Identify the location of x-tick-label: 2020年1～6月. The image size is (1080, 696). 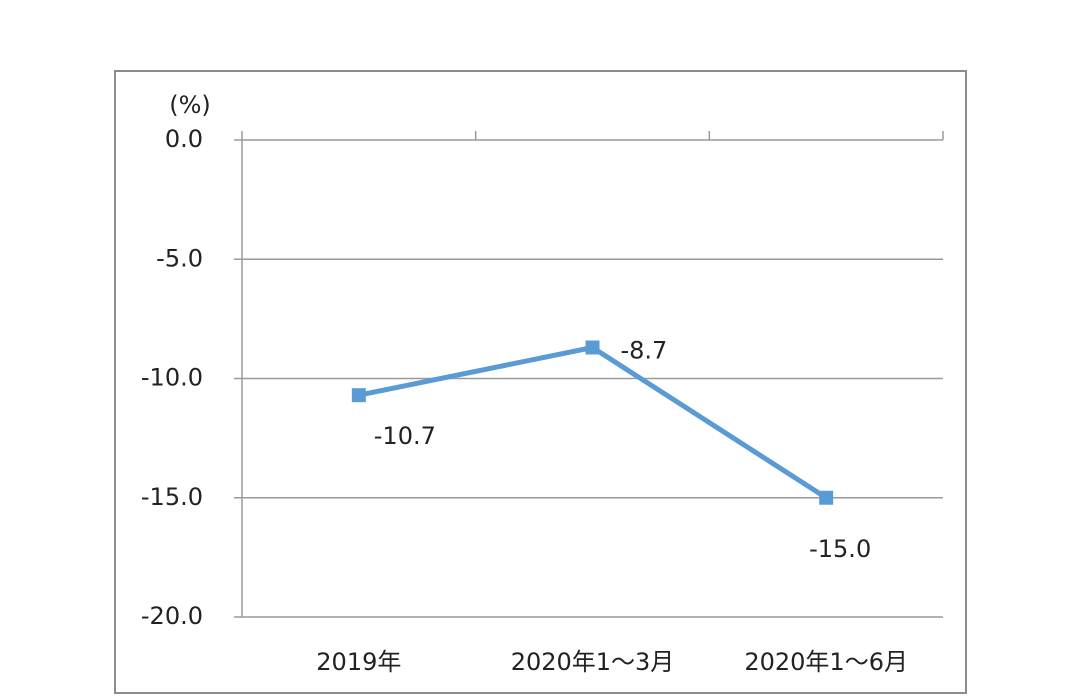
(826, 662).